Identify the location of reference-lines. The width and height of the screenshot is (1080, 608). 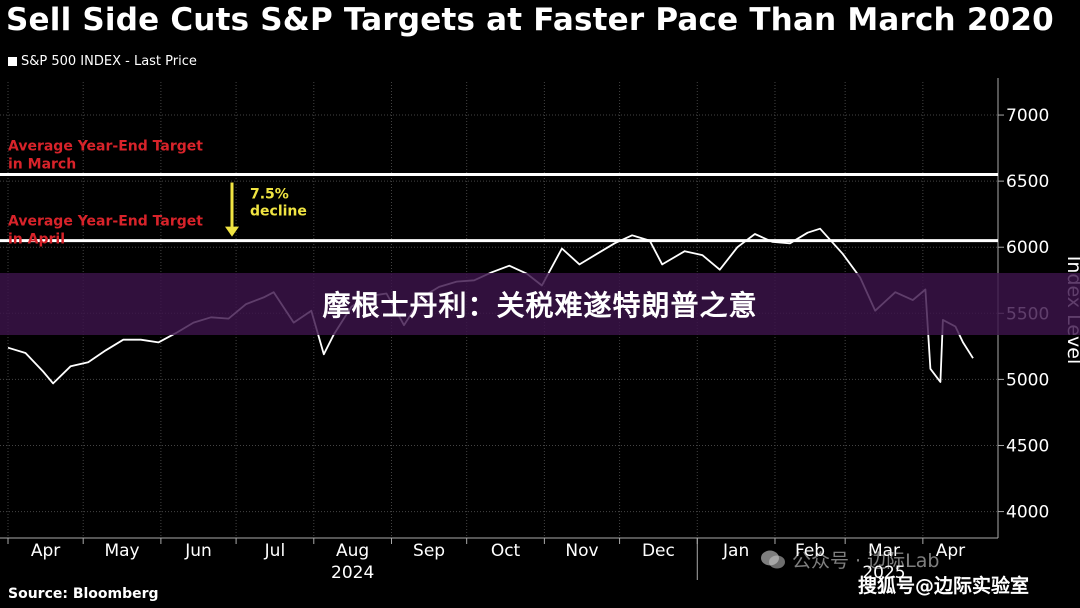
(499, 208).